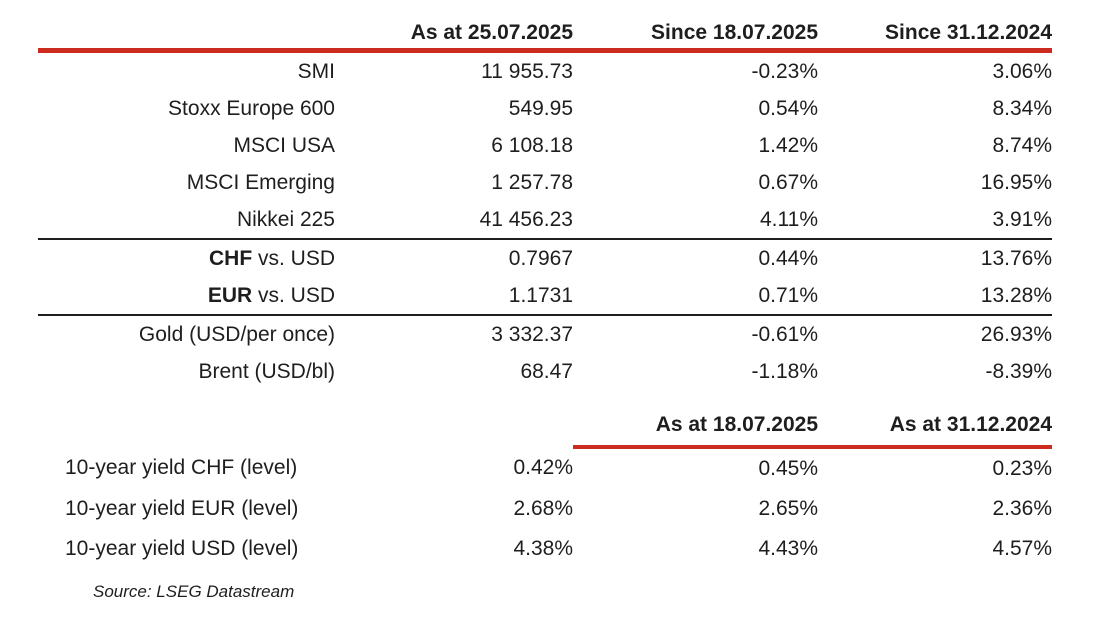 The width and height of the screenshot is (1105, 630). What do you see at coordinates (695, 35) in the screenshot?
I see `column-header-since-18-07-2025: Since 18.07.2025` at bounding box center [695, 35].